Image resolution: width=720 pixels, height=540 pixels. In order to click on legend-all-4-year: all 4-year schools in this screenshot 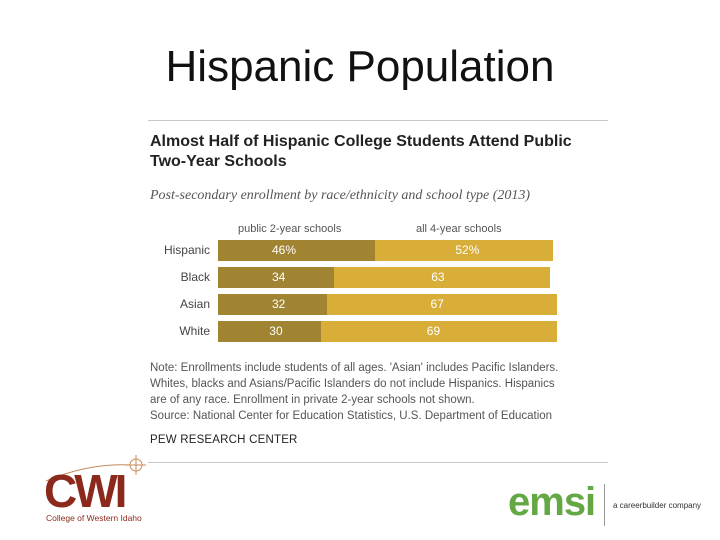, I will do `click(459, 229)`.